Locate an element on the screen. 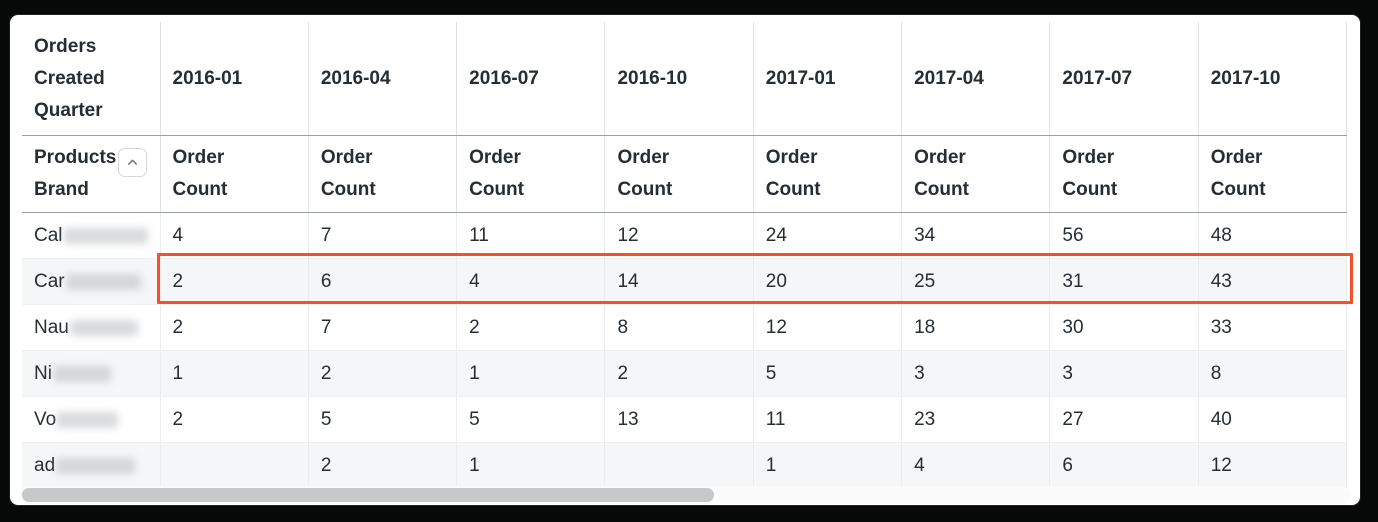 Image resolution: width=1378 pixels, height=522 pixels. value-cell: 33 is located at coordinates (1273, 327).